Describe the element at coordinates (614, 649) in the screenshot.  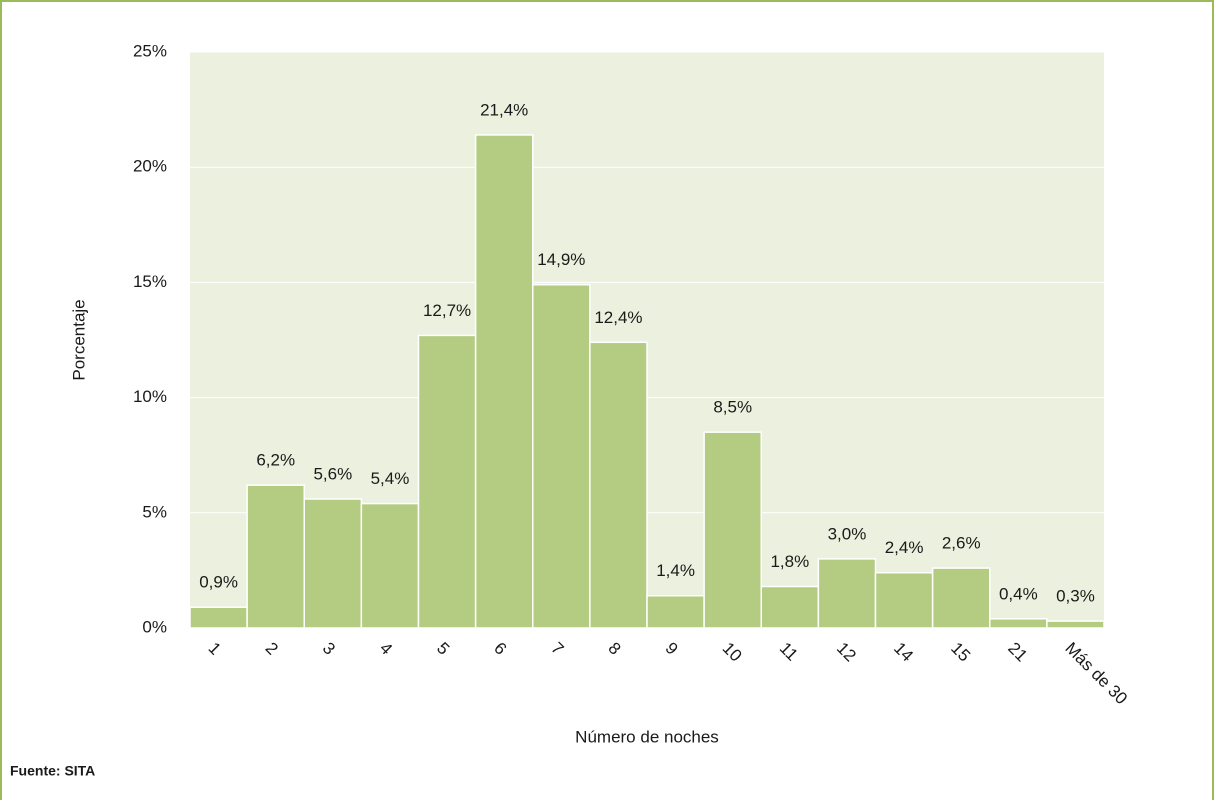
I see `x-tick-label: 8` at that location.